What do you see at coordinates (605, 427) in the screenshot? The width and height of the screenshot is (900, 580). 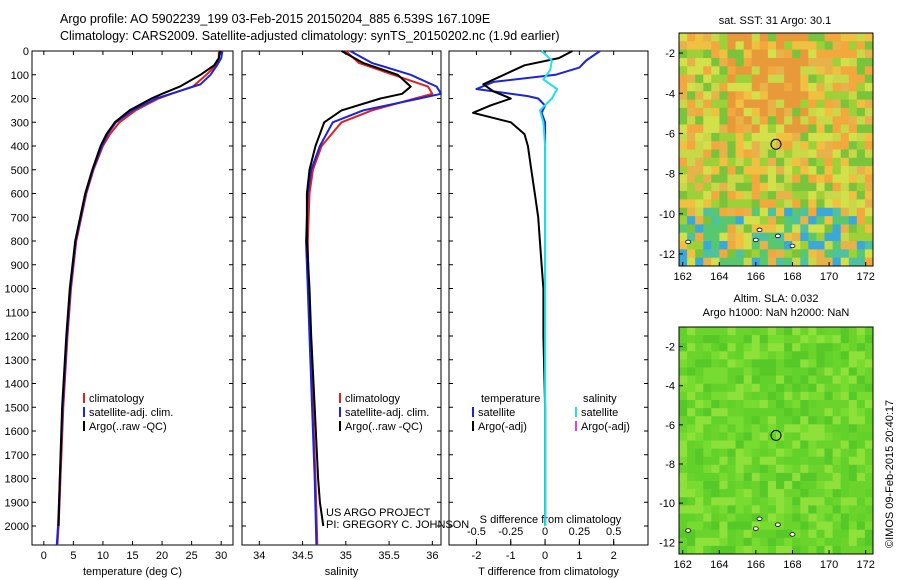 I see `diff-legend-sal-label: Argo(-adj)` at bounding box center [605, 427].